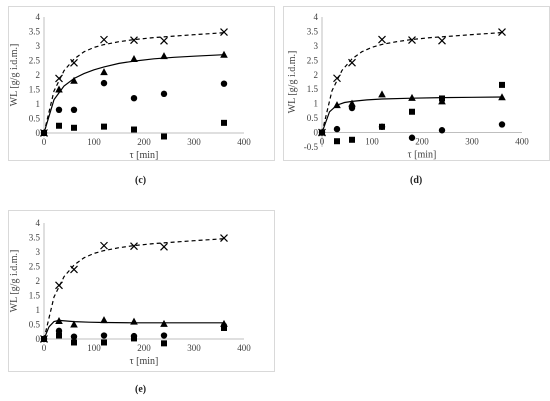 This screenshot has height=401, width=550. I want to click on x-tick-label: 100, so click(94, 348).